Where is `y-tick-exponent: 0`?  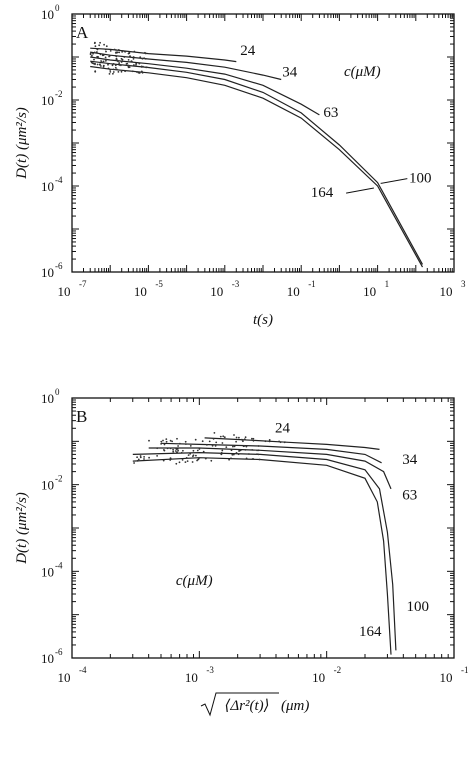
y-tick-exponent: 0 is located at coordinates (57, 8).